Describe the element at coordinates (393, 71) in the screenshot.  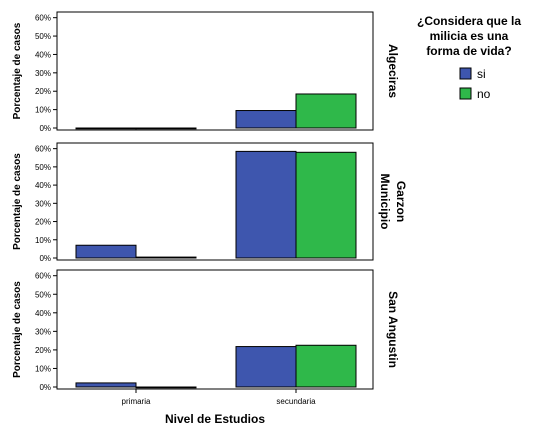
I see `panel-label: Algeciras` at that location.